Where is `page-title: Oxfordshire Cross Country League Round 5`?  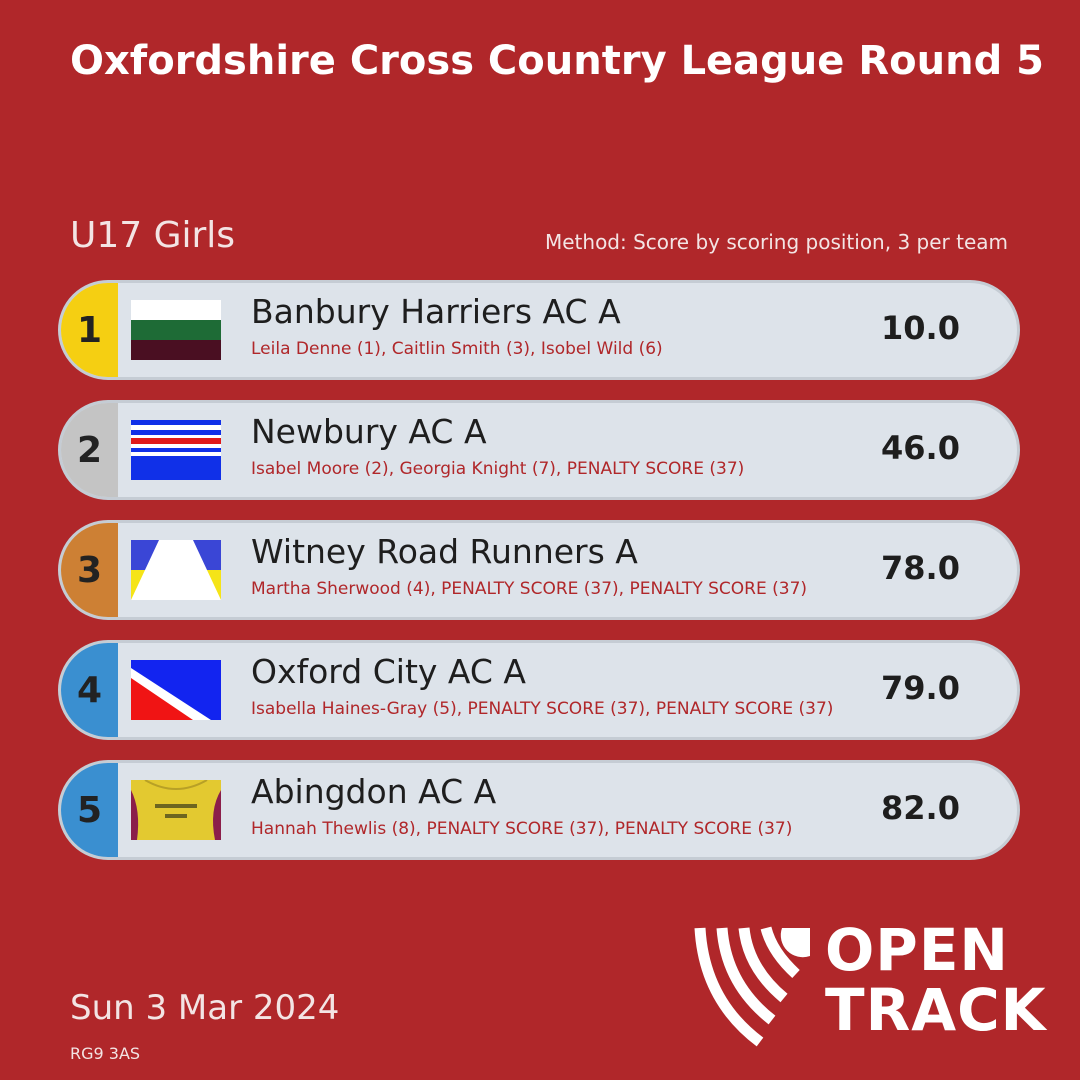
page-title: Oxfordshire Cross Country League Round 5 is located at coordinates (557, 61).